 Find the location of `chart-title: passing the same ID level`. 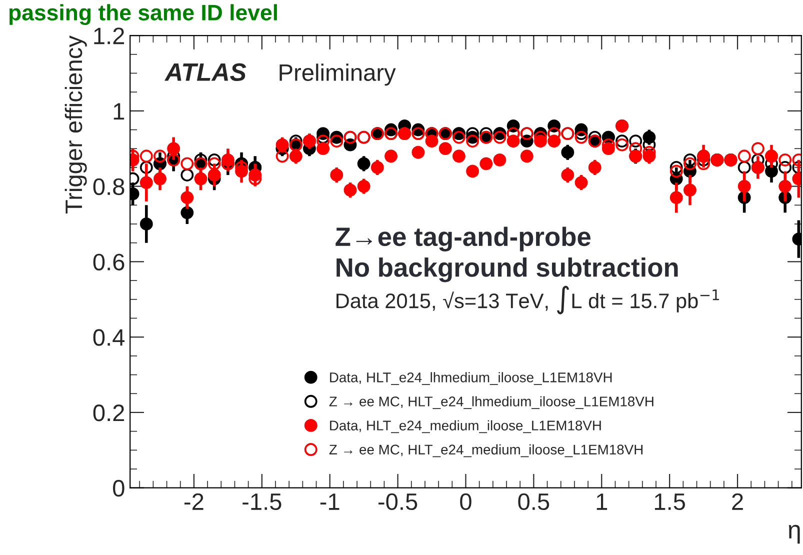

chart-title: passing the same ID level is located at coordinates (143, 14).